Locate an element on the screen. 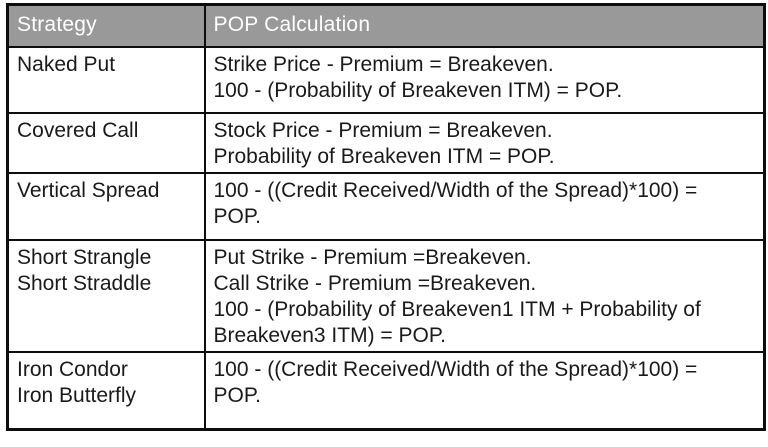  cell-line: Put Strike - Premium =Breakeven. is located at coordinates (372, 257).